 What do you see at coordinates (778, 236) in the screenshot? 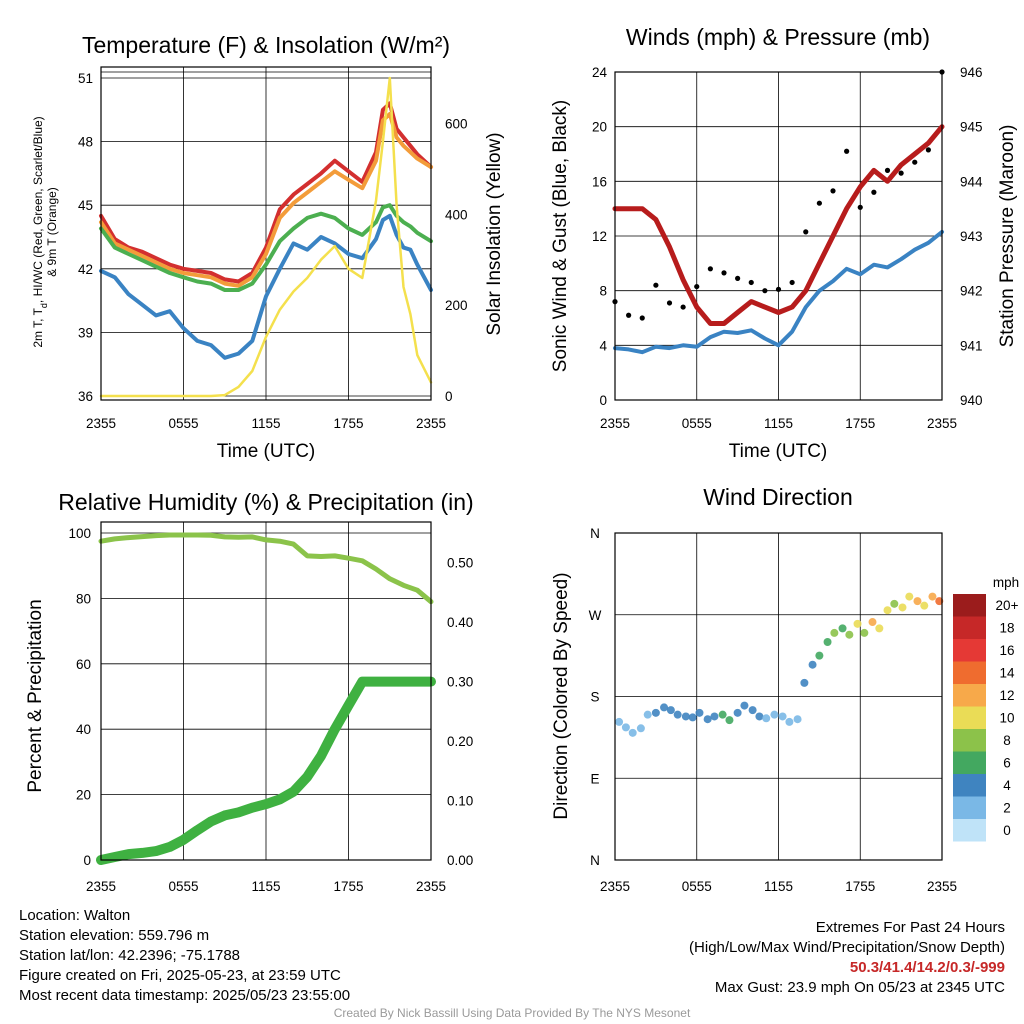
I see `winds-frame` at bounding box center [778, 236].